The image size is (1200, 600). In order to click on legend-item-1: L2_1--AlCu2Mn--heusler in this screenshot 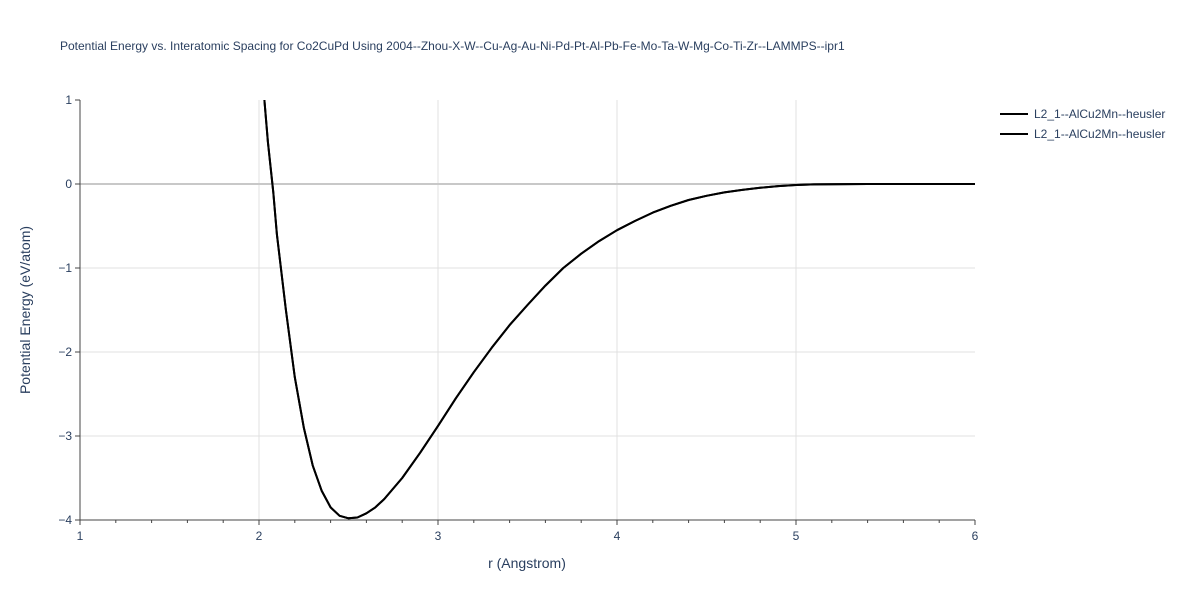, I will do `click(1082, 114)`.